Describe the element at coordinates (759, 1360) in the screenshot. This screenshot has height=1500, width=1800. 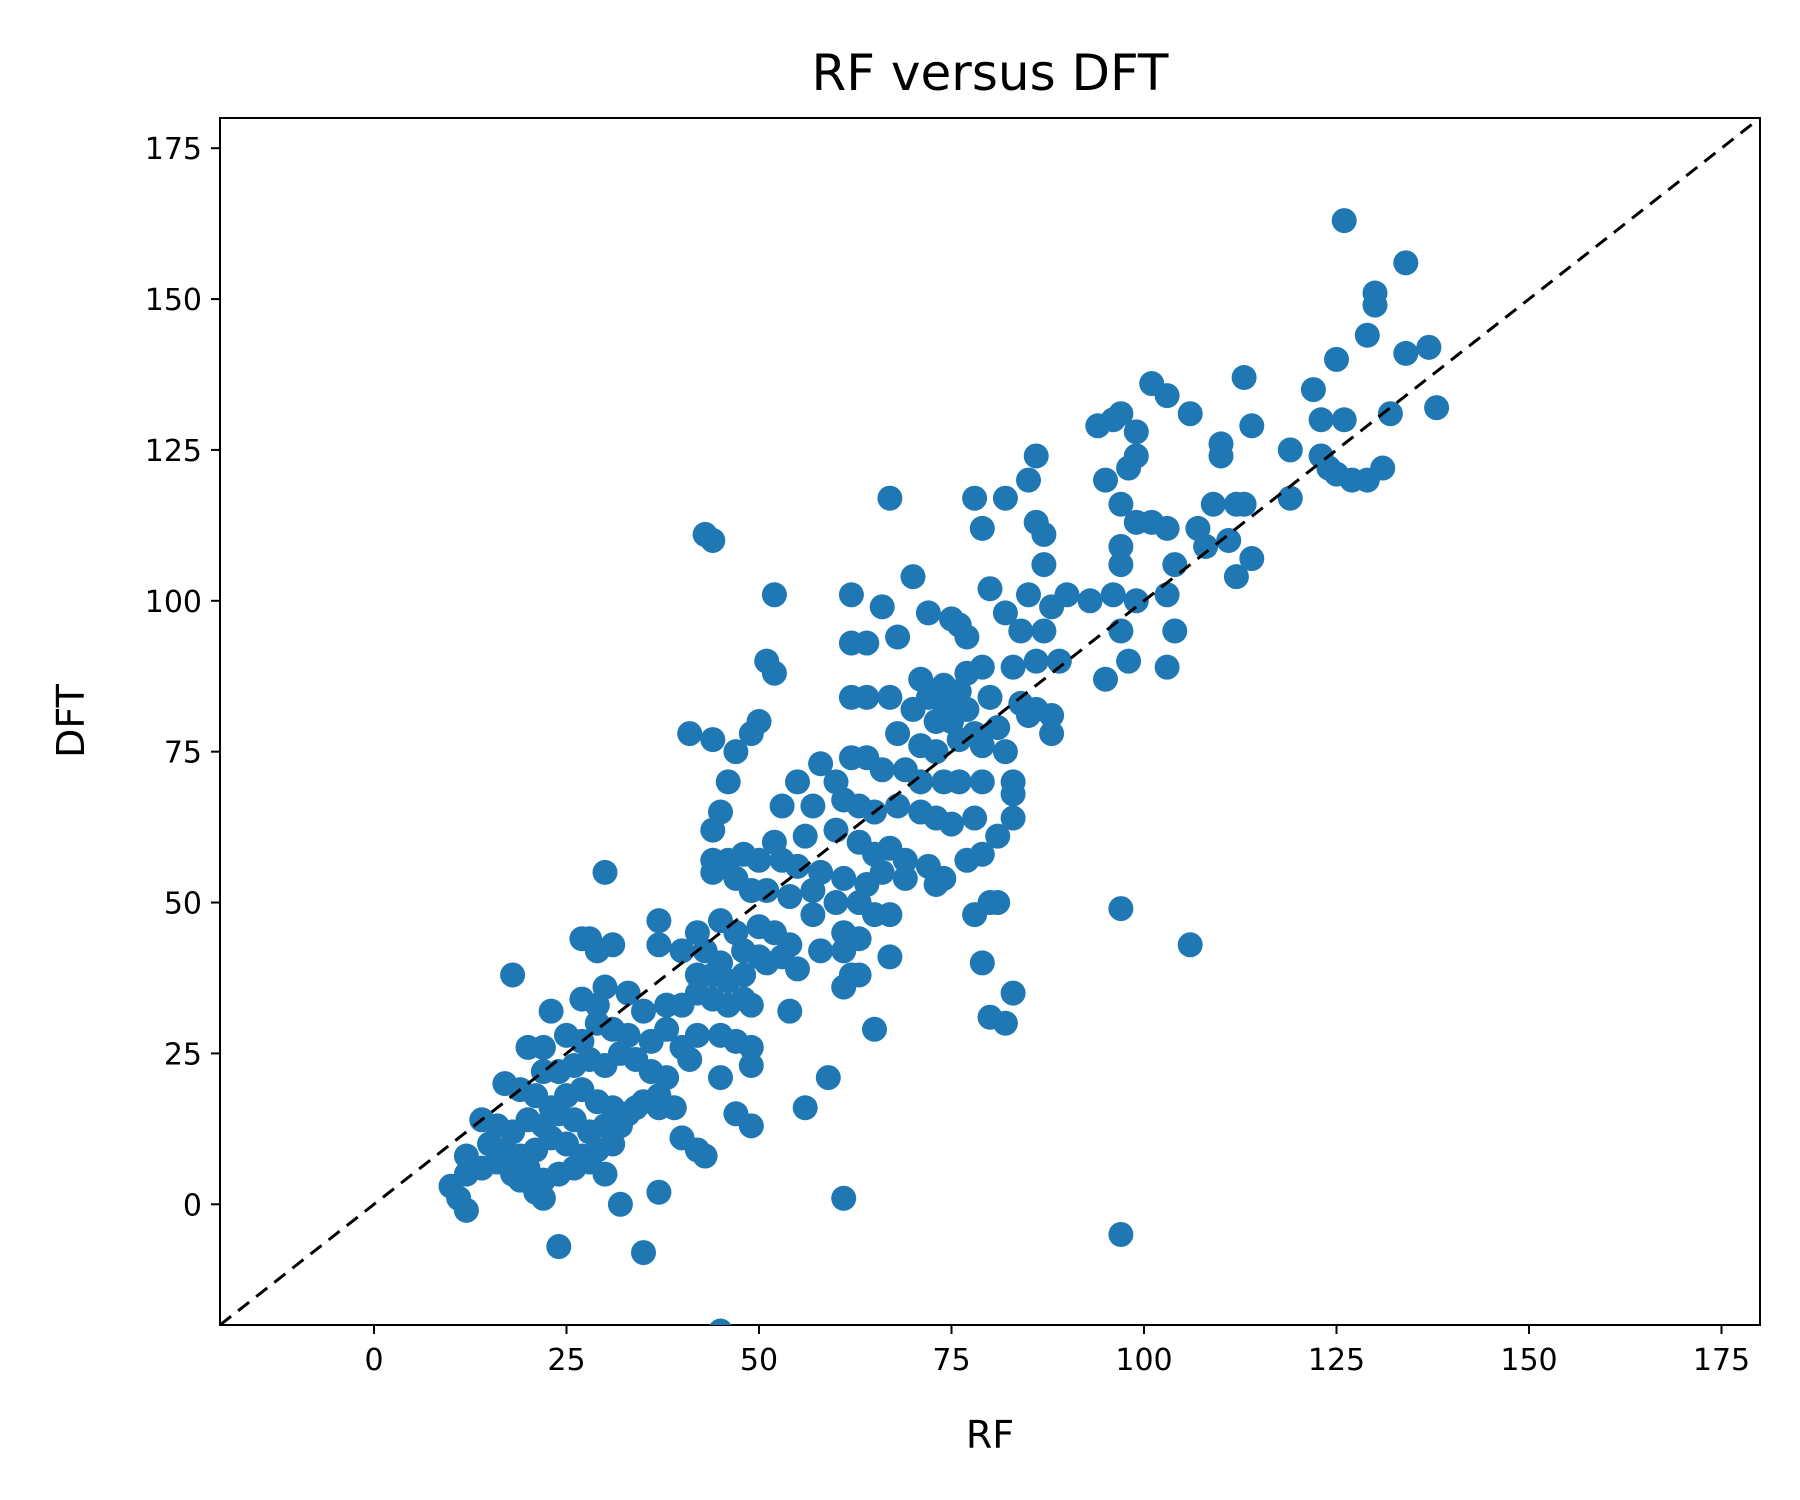
I see `x-tick-label: 50` at that location.